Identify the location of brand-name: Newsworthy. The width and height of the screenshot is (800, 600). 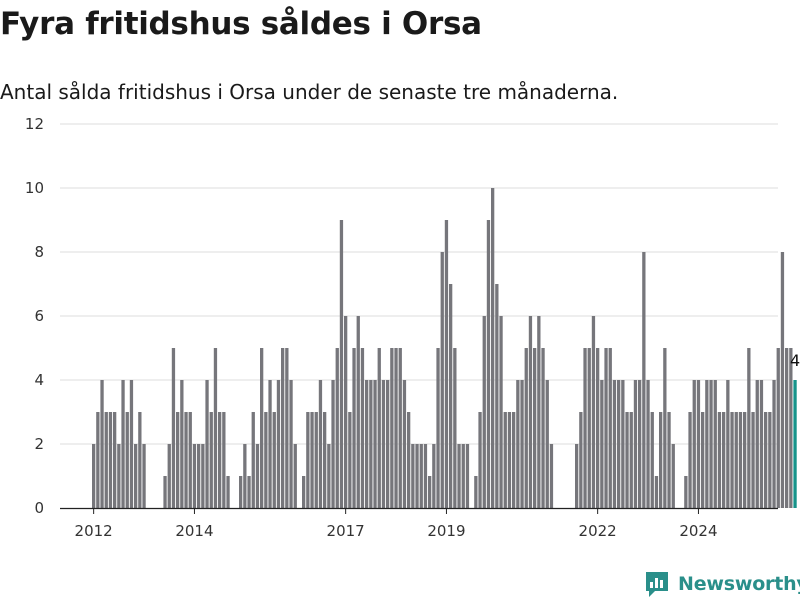
(739, 584).